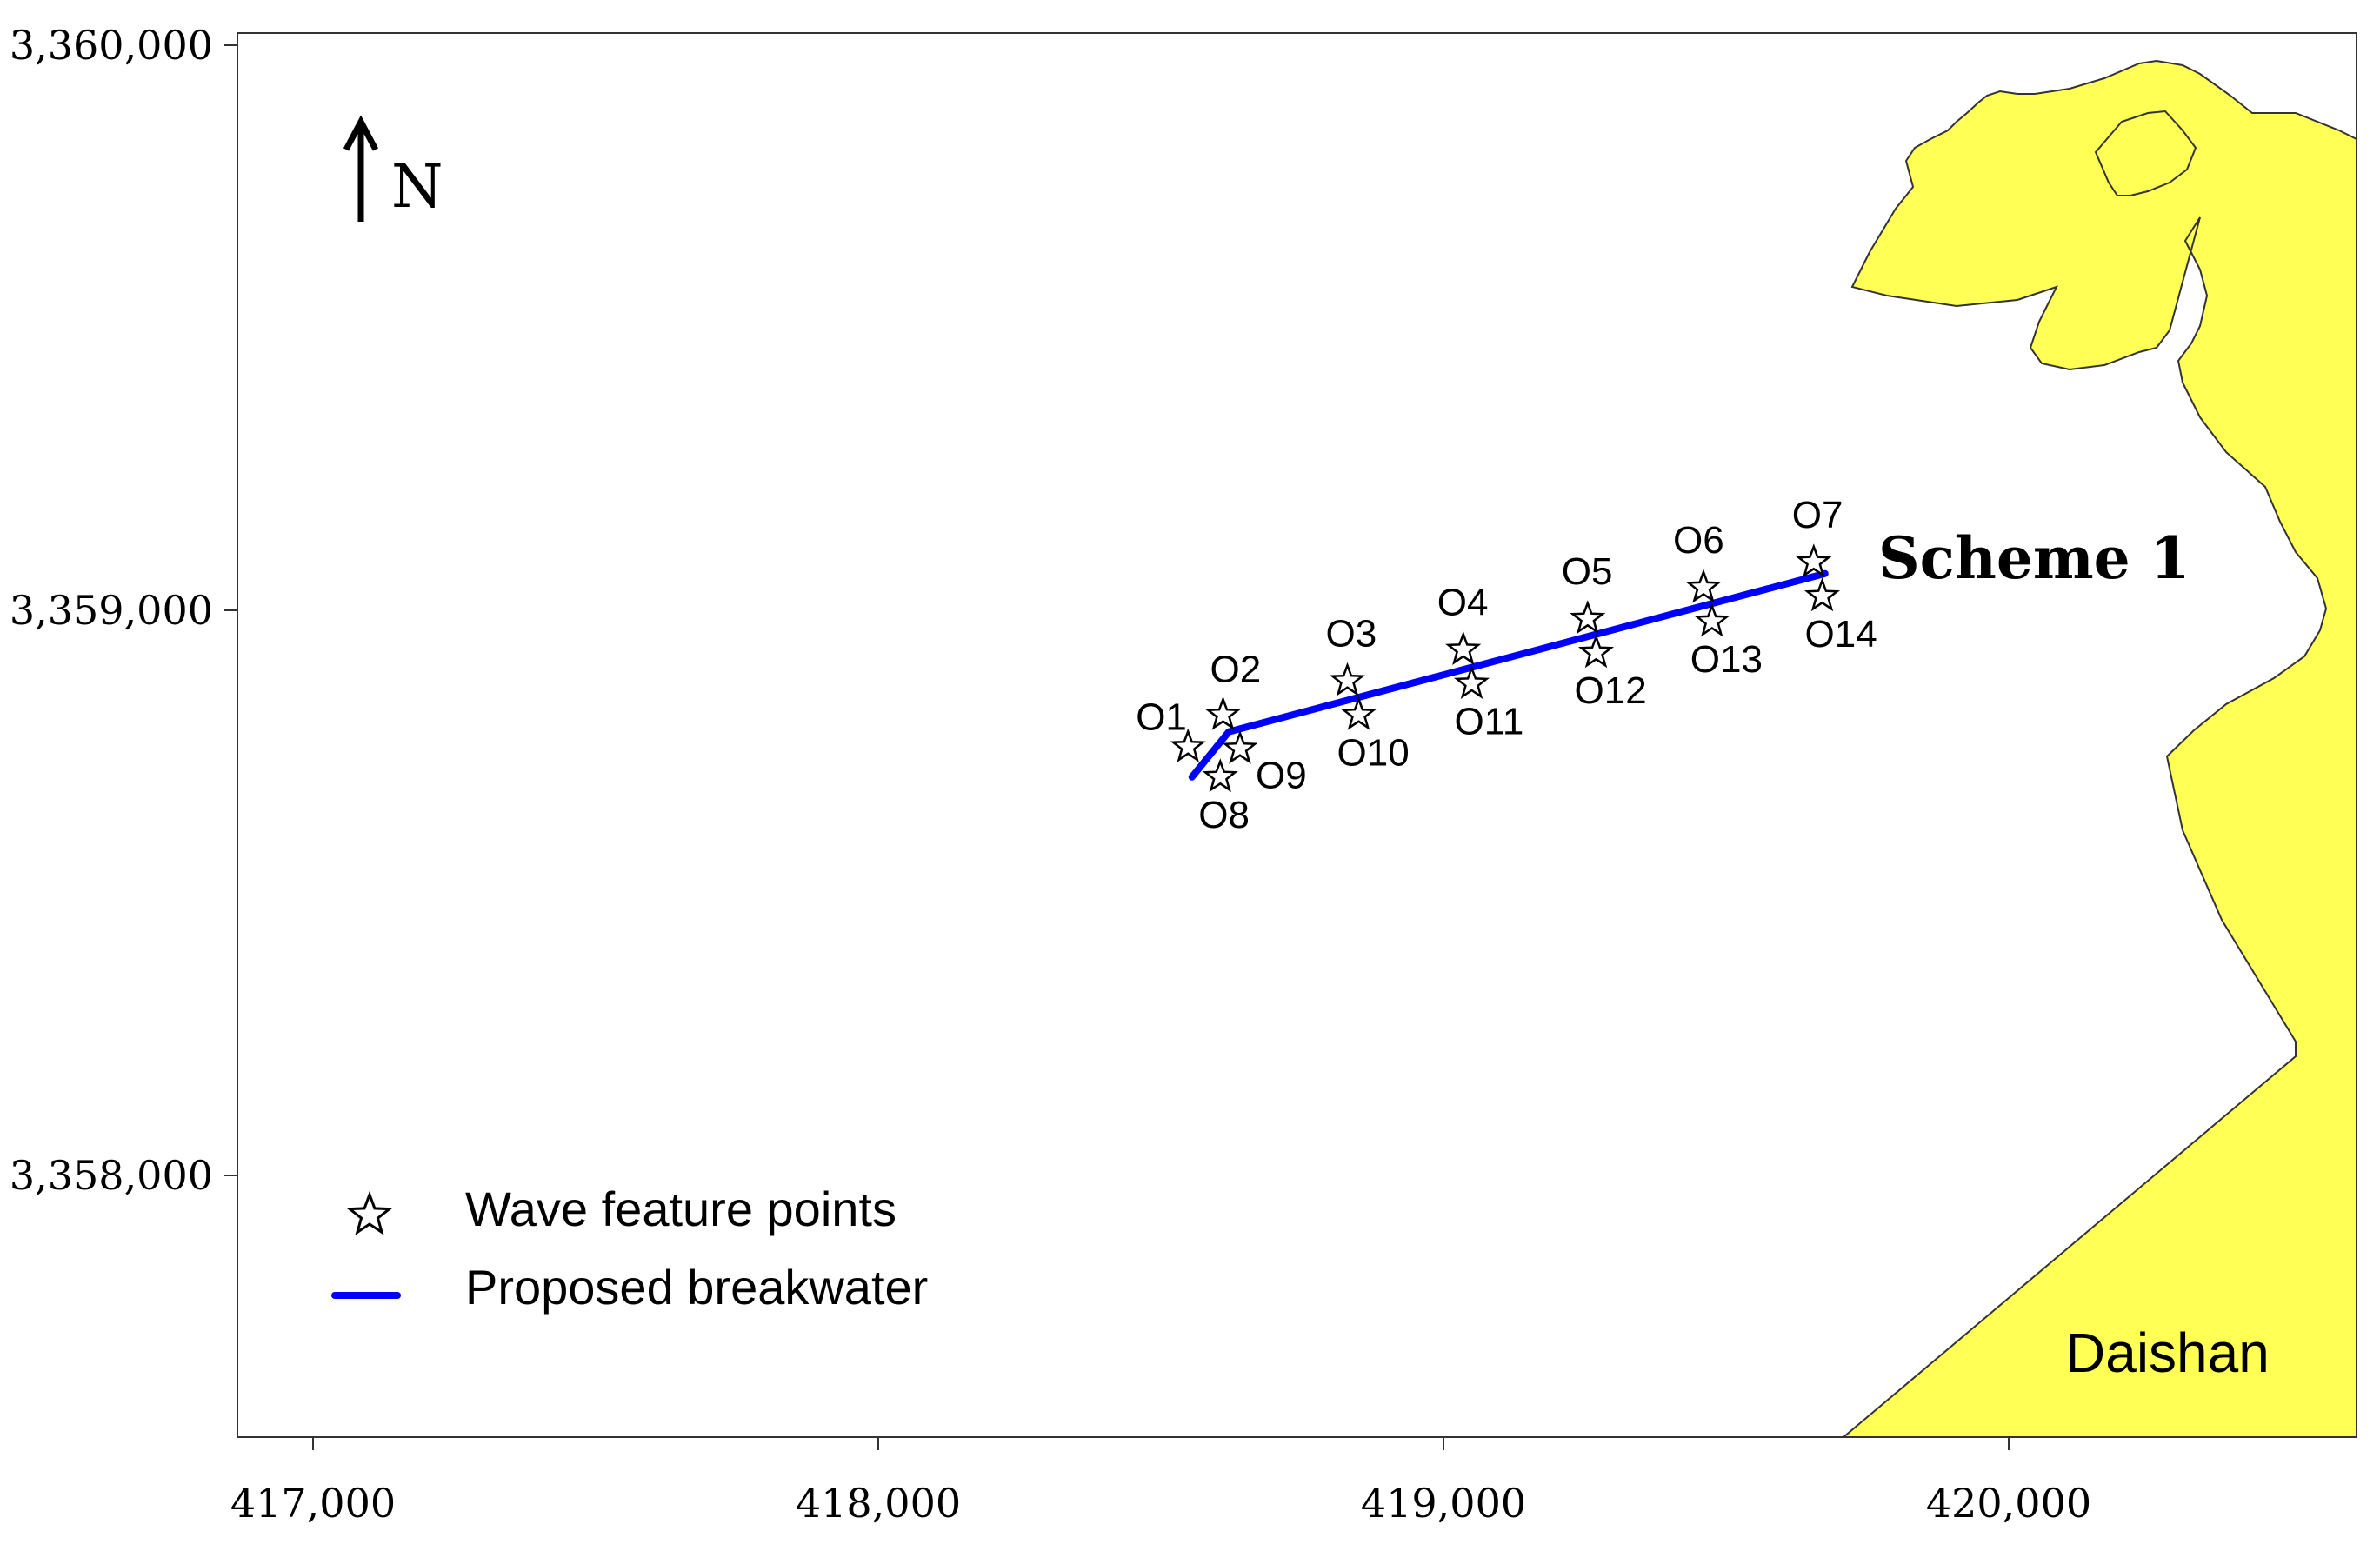  What do you see at coordinates (111, 610) in the screenshot?
I see `y-tick-label: 3,359,000` at bounding box center [111, 610].